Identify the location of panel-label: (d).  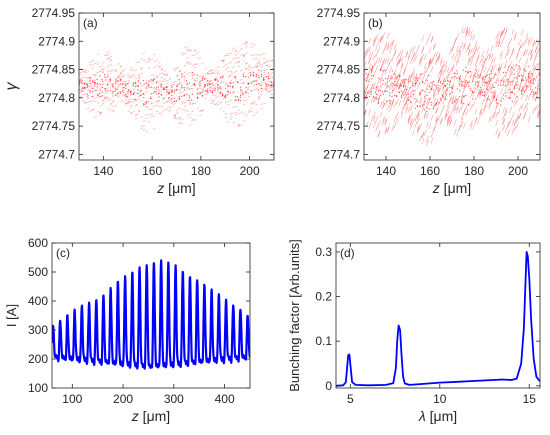
(347, 253).